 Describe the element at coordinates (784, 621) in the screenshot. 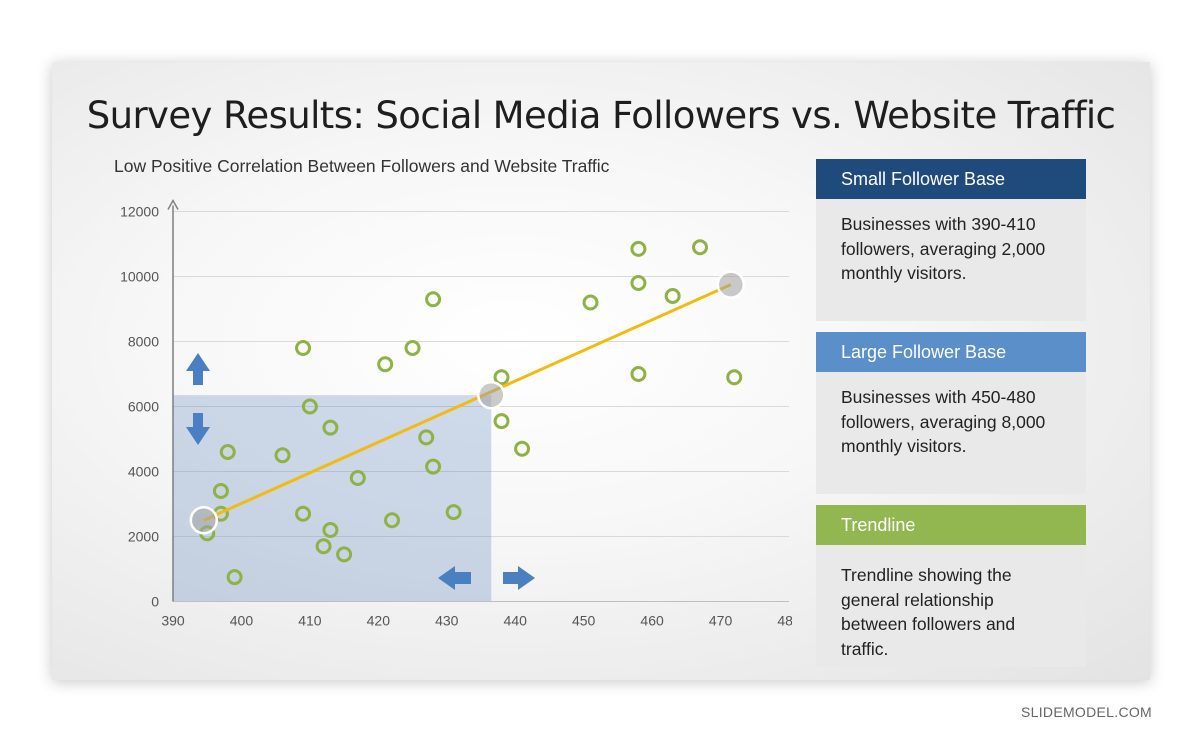

I see `x-tick-label-480: 480` at that location.